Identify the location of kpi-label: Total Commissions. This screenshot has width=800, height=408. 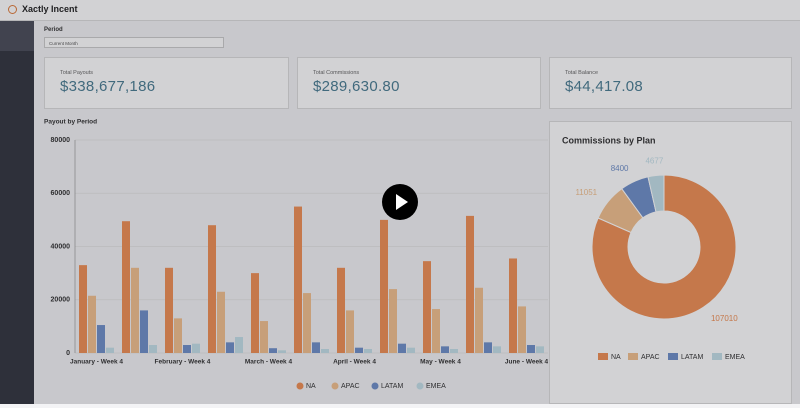
(336, 73).